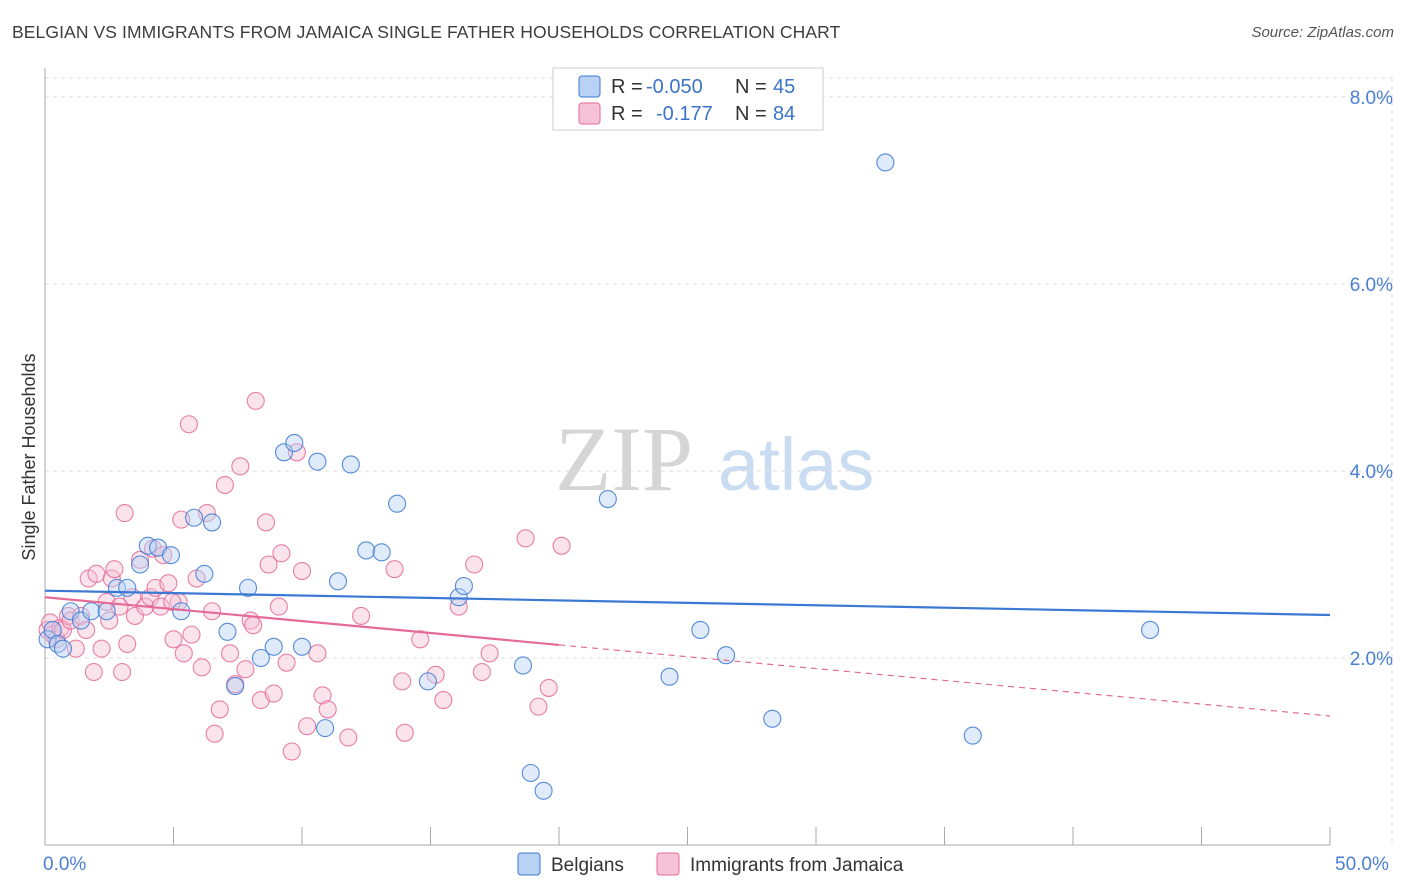 This screenshot has width=1406, height=892. What do you see at coordinates (674, 87) in the screenshot?
I see `legend-r-value-1: -0.050` at bounding box center [674, 87].